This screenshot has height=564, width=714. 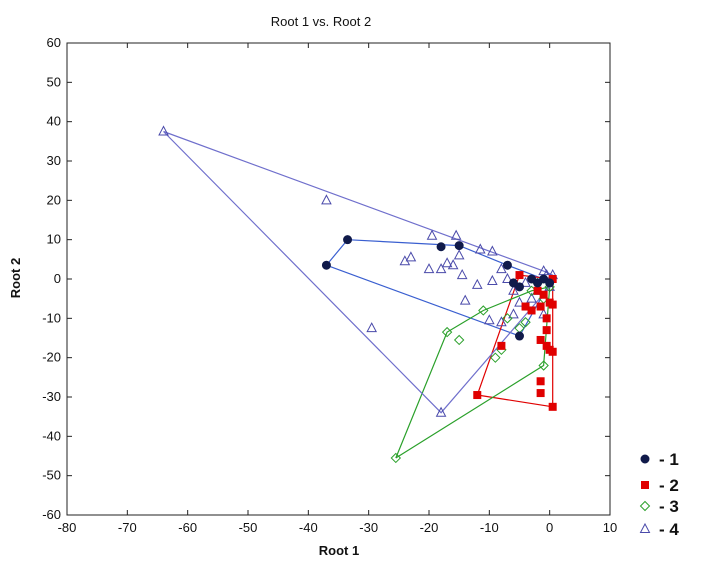 I want to click on legend-label: - 3, so click(x=669, y=506).